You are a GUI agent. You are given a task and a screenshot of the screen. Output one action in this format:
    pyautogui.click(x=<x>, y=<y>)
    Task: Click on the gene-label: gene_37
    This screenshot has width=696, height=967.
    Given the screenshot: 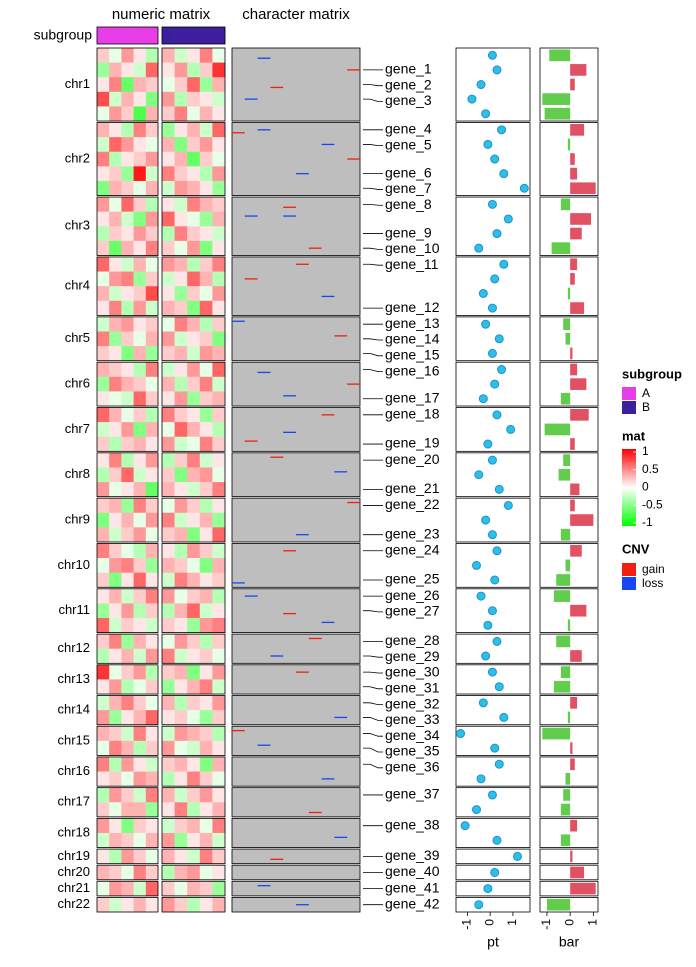 What is the action you would take?
    pyautogui.click(x=412, y=794)
    